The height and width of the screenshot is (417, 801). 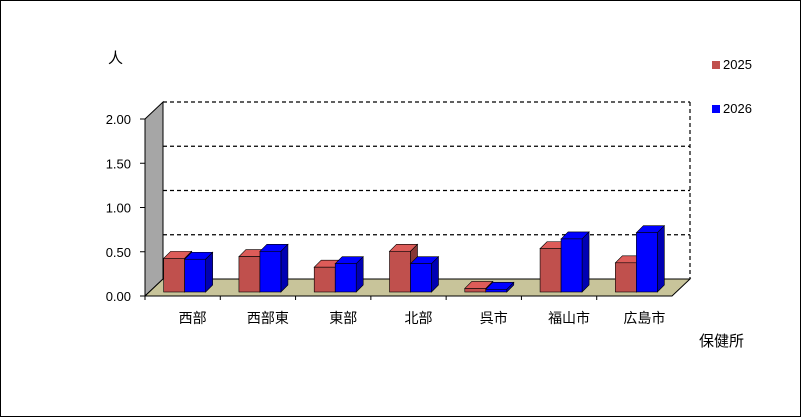 I want to click on legend-label-2026: 2026, so click(x=737, y=108).